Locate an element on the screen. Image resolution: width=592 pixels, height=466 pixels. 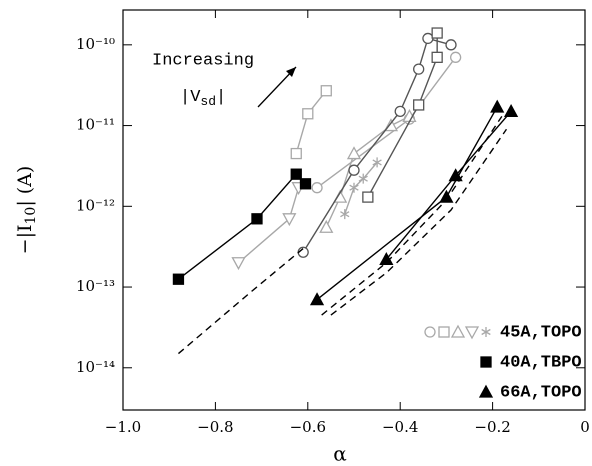
annotation-arrowhead is located at coordinates (291, 72).